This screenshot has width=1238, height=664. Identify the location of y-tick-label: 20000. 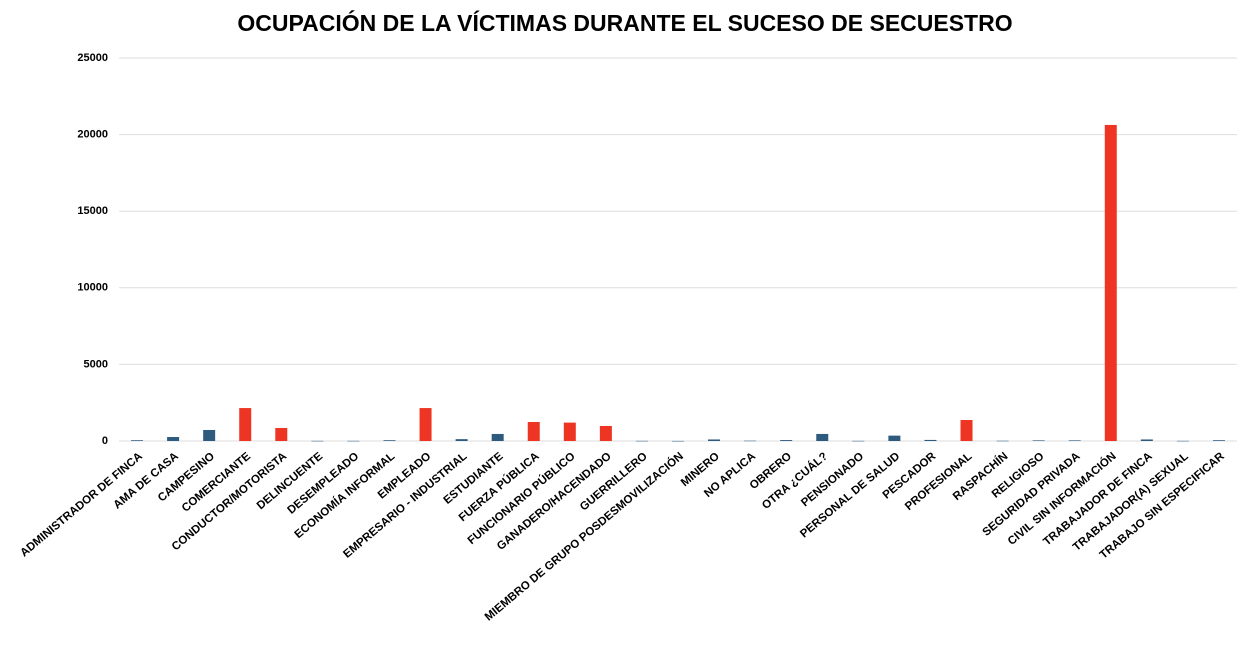
(92, 135).